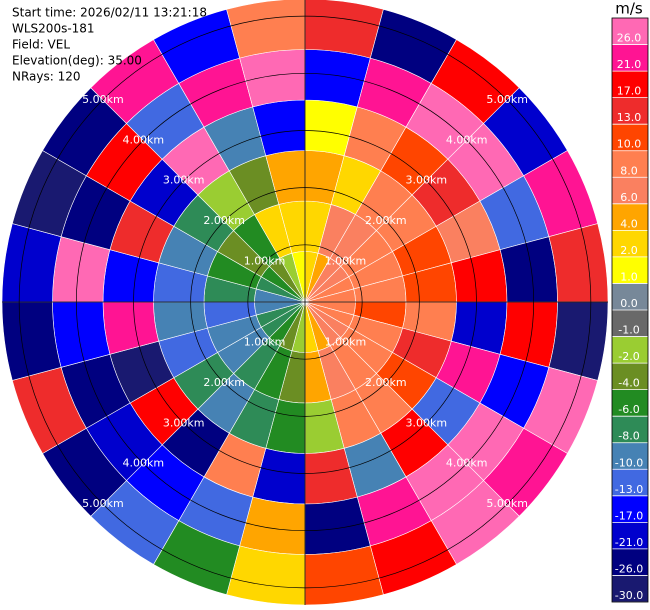 The width and height of the screenshot is (650, 610). Describe the element at coordinates (628, 409) in the screenshot. I see `colorbar-tick-label: -6.0` at that location.